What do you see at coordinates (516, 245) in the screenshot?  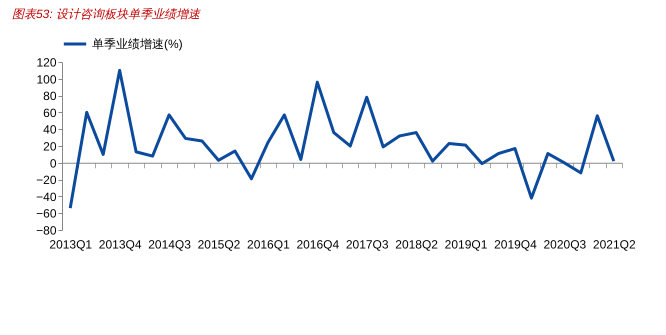 I see `x-tick-label: 2019Q4` at bounding box center [516, 245].